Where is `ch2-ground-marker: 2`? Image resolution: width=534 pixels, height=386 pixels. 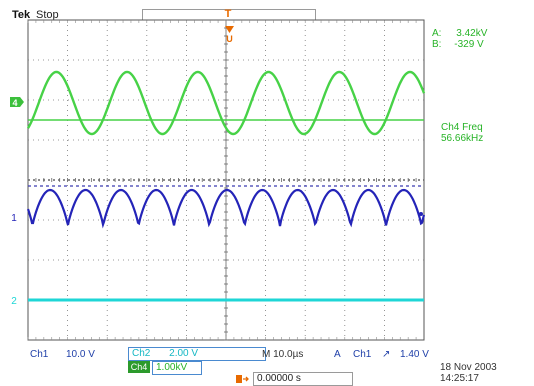
ch2-ground-marker: 2 is located at coordinates (14, 301).